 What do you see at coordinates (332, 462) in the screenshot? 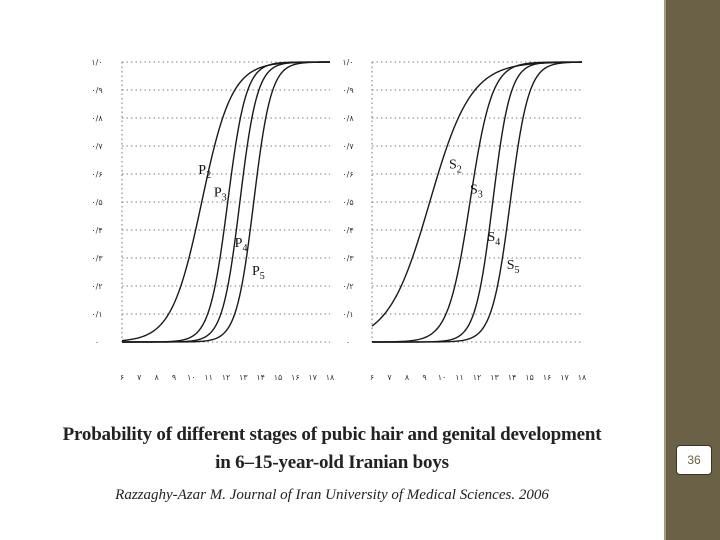
I see `caption-title-line2: in 6–15-year-old Iranian boys` at bounding box center [332, 462].